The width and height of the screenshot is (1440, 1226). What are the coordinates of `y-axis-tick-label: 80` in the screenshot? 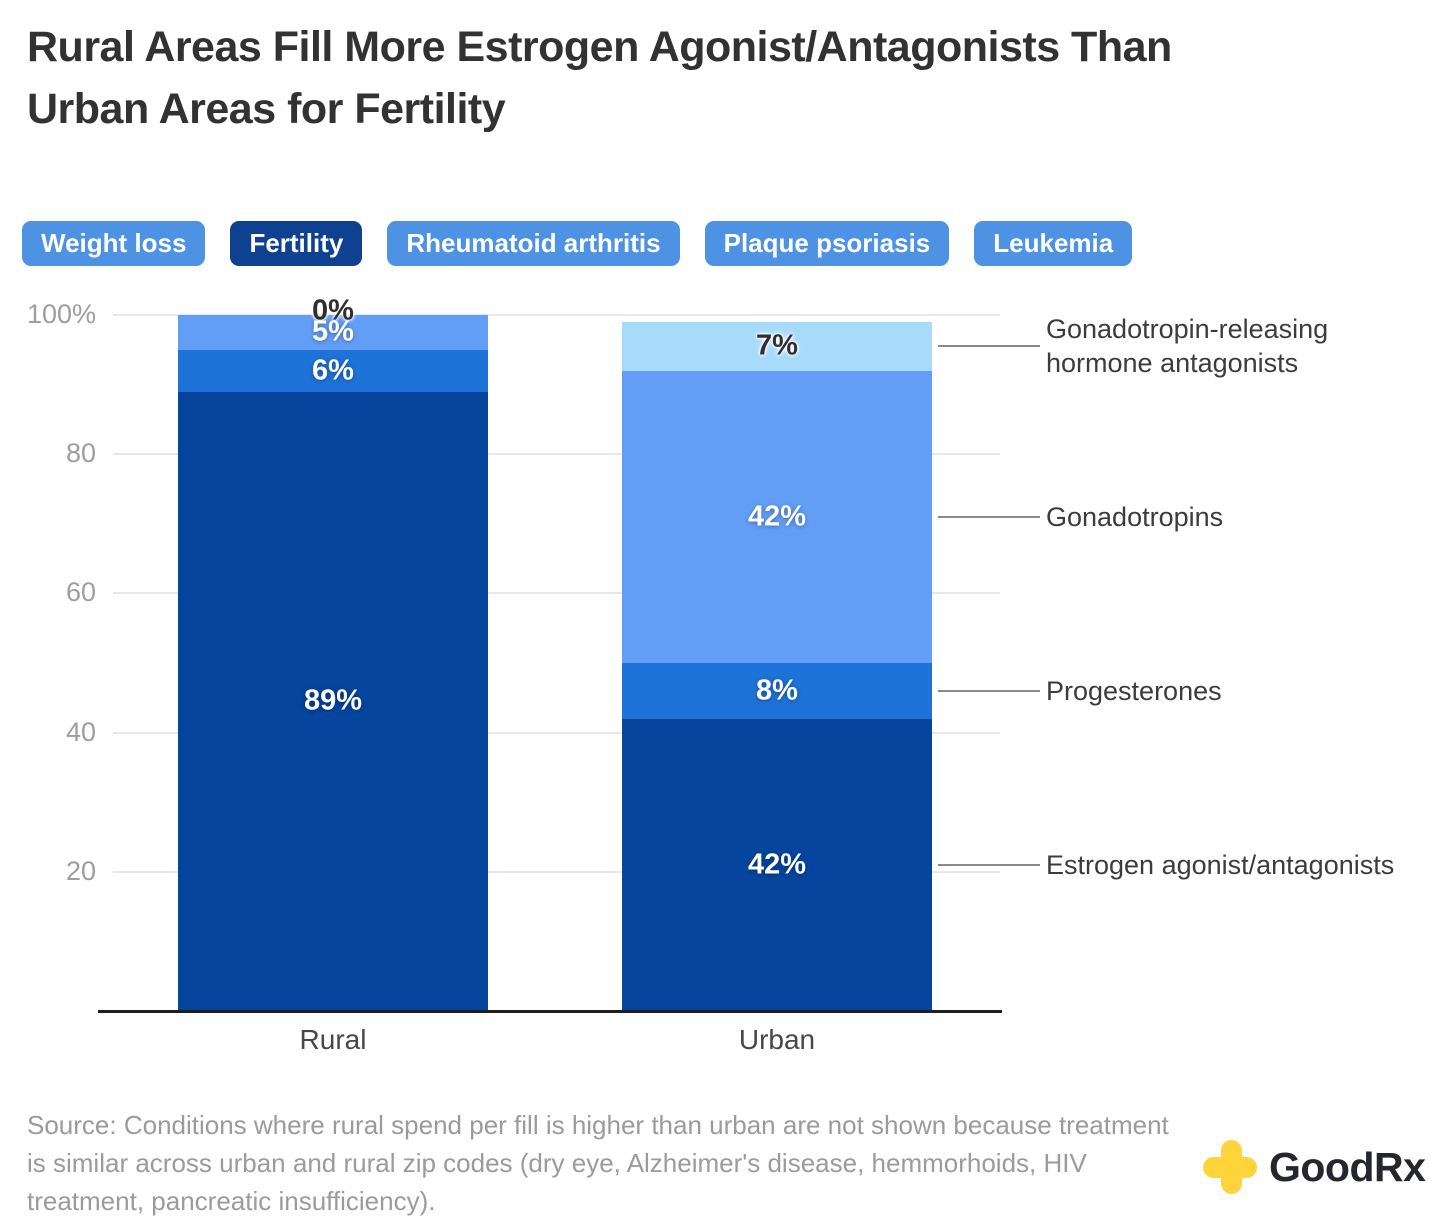 It's located at (80, 453).